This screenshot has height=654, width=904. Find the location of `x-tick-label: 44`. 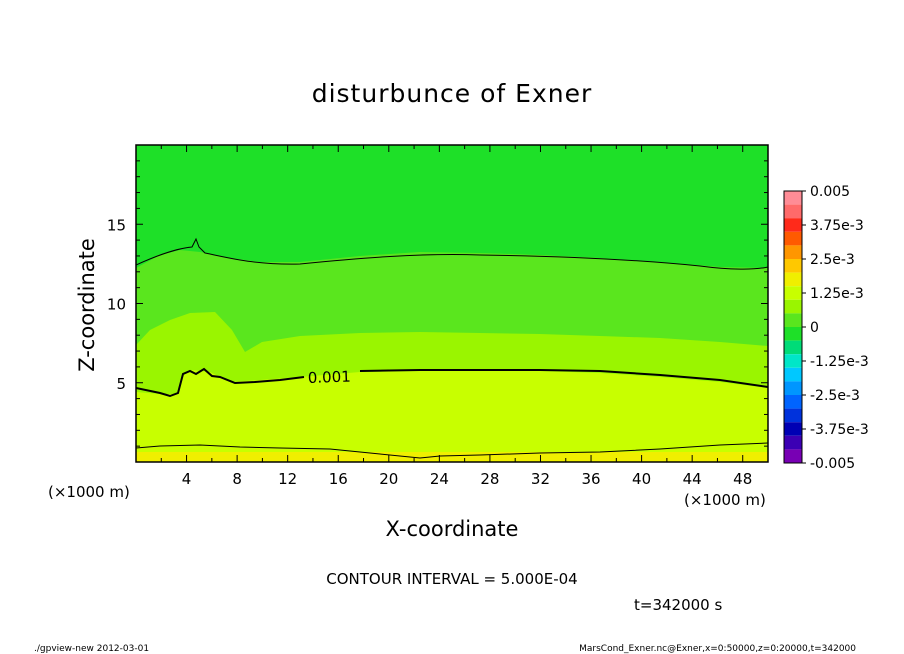

x-tick-label: 44 is located at coordinates (692, 479).